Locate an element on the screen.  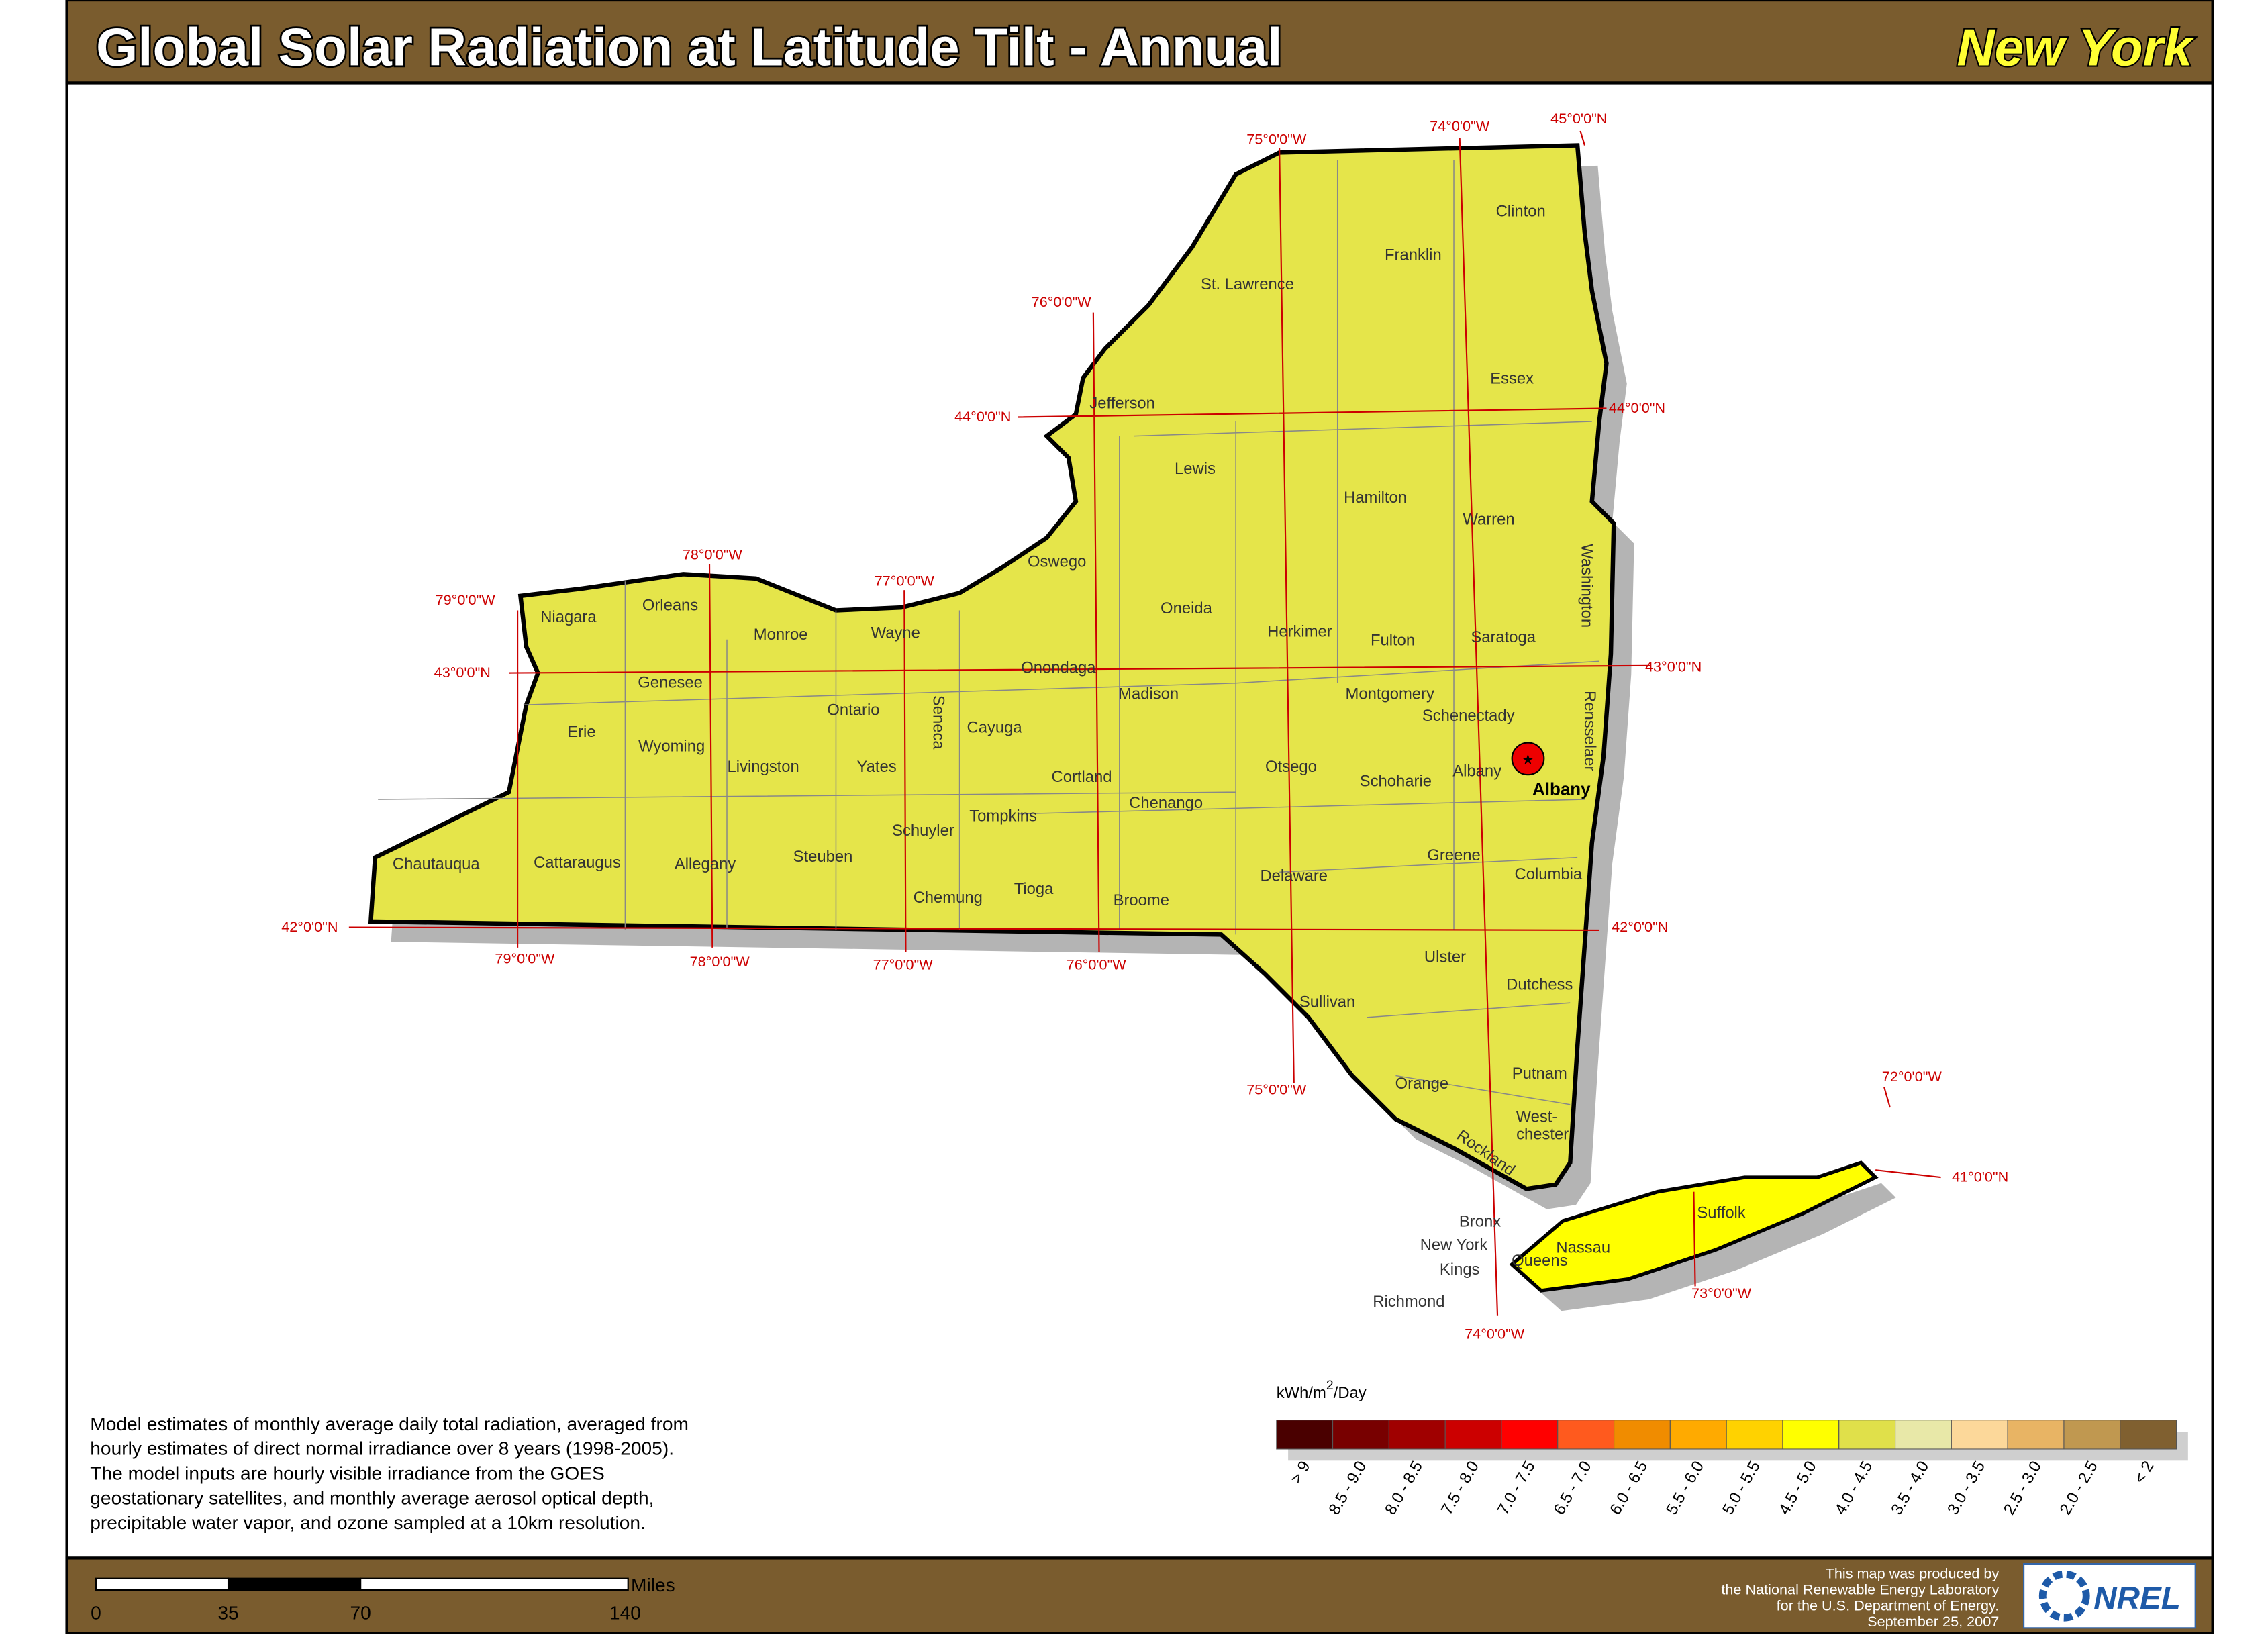
county-label: Yates is located at coordinates (877, 767).